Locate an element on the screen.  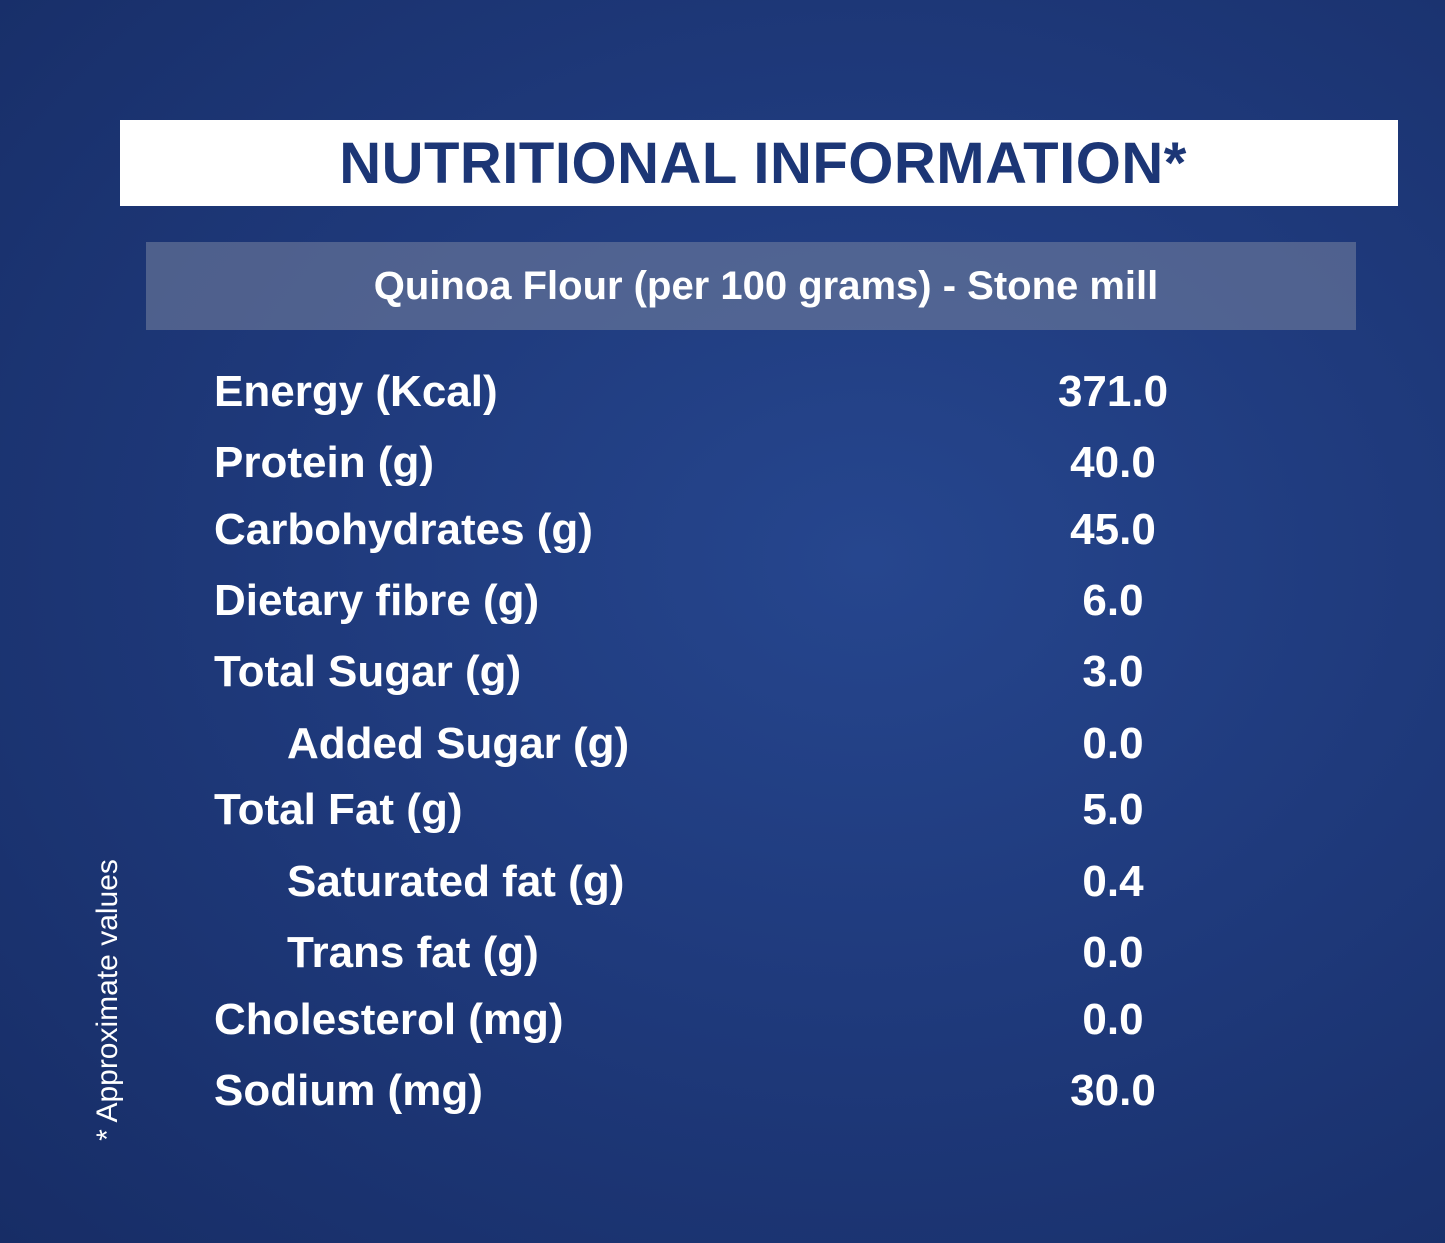
row-label: Total Sugar (g) is located at coordinates (368, 671).